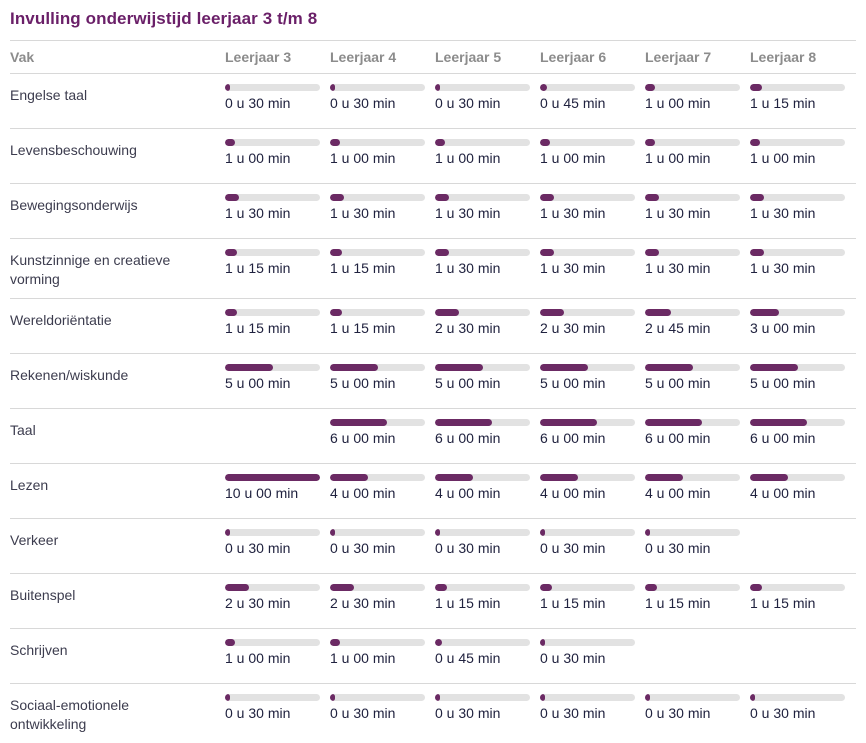  I want to click on time-value: 3 u 00 min, so click(783, 328).